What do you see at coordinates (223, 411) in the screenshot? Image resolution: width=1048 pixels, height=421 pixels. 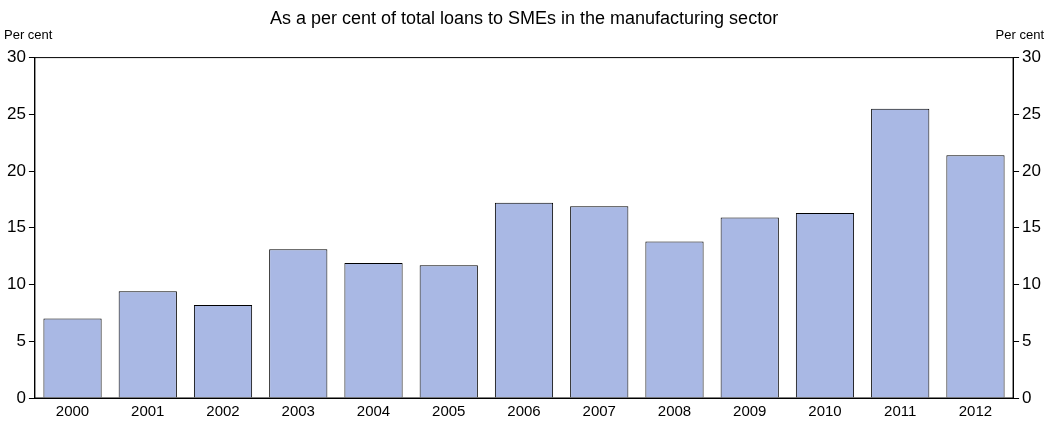 I see `x-tick-label: 2002` at bounding box center [223, 411].